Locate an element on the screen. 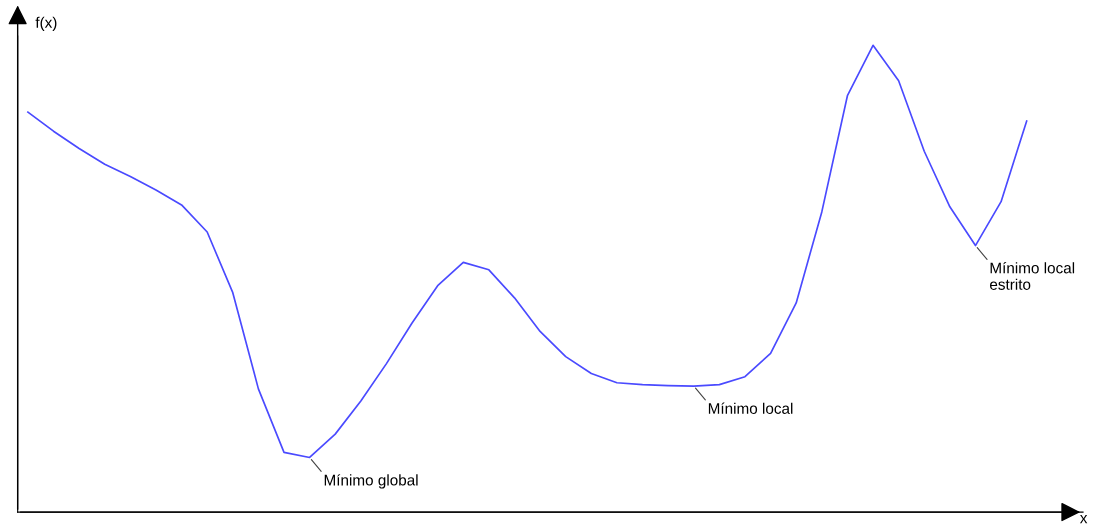  annotation: Mínimo global is located at coordinates (371, 481).